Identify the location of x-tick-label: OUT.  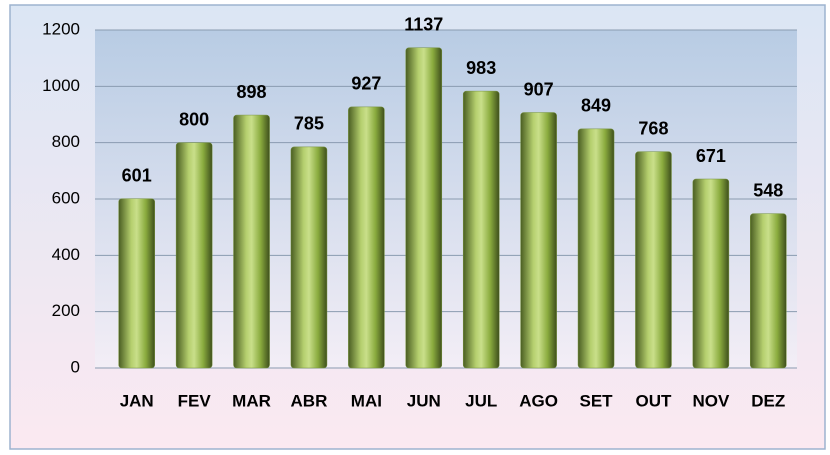
(654, 400).